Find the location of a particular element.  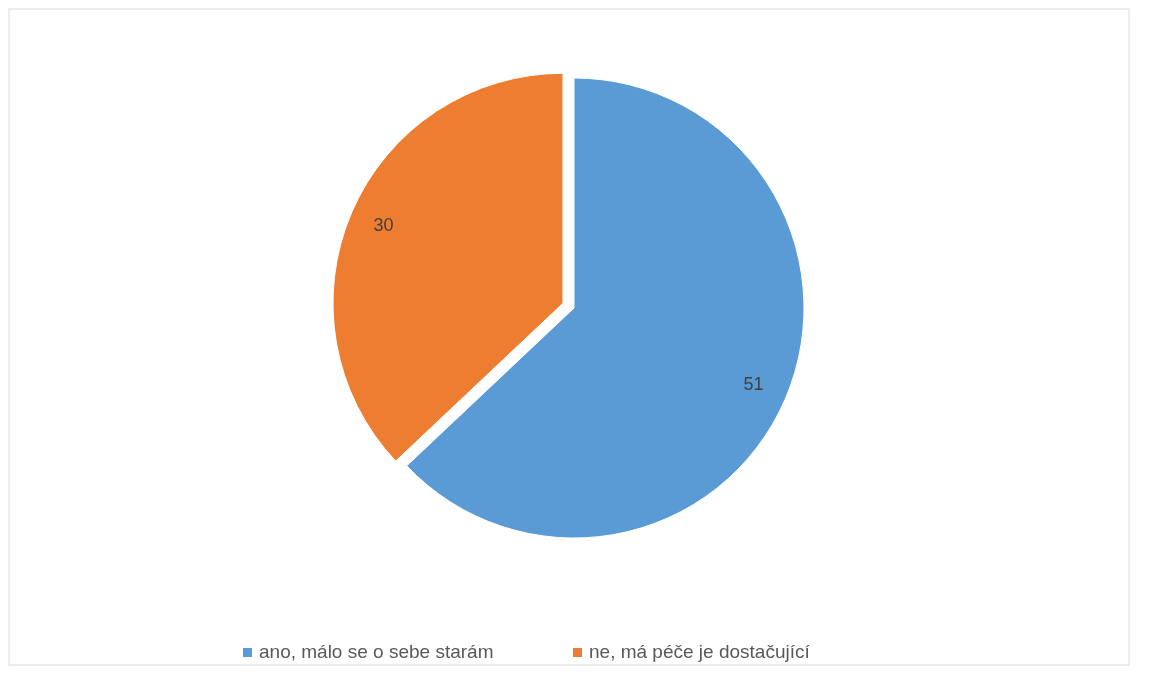

data-label: 51 is located at coordinates (753, 384).